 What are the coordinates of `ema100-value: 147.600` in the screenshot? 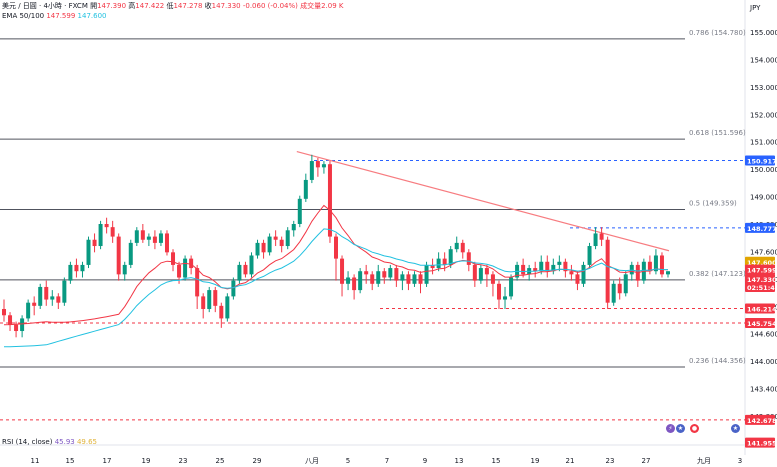 It's located at (92, 16).